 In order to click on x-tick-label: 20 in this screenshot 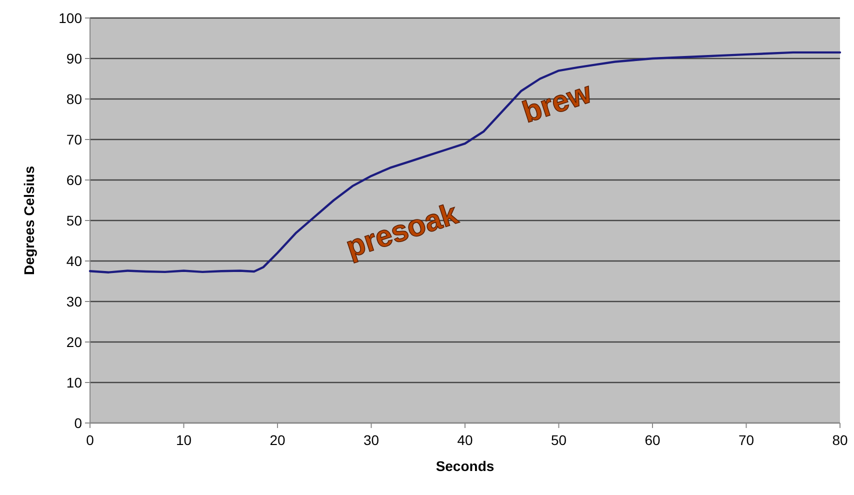, I will do `click(278, 440)`.